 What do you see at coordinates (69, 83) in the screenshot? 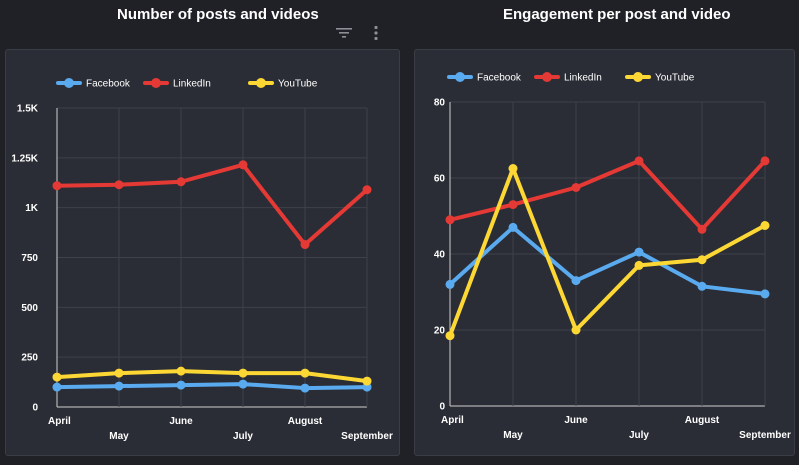
I see `posts-legend-marker-facebook` at bounding box center [69, 83].